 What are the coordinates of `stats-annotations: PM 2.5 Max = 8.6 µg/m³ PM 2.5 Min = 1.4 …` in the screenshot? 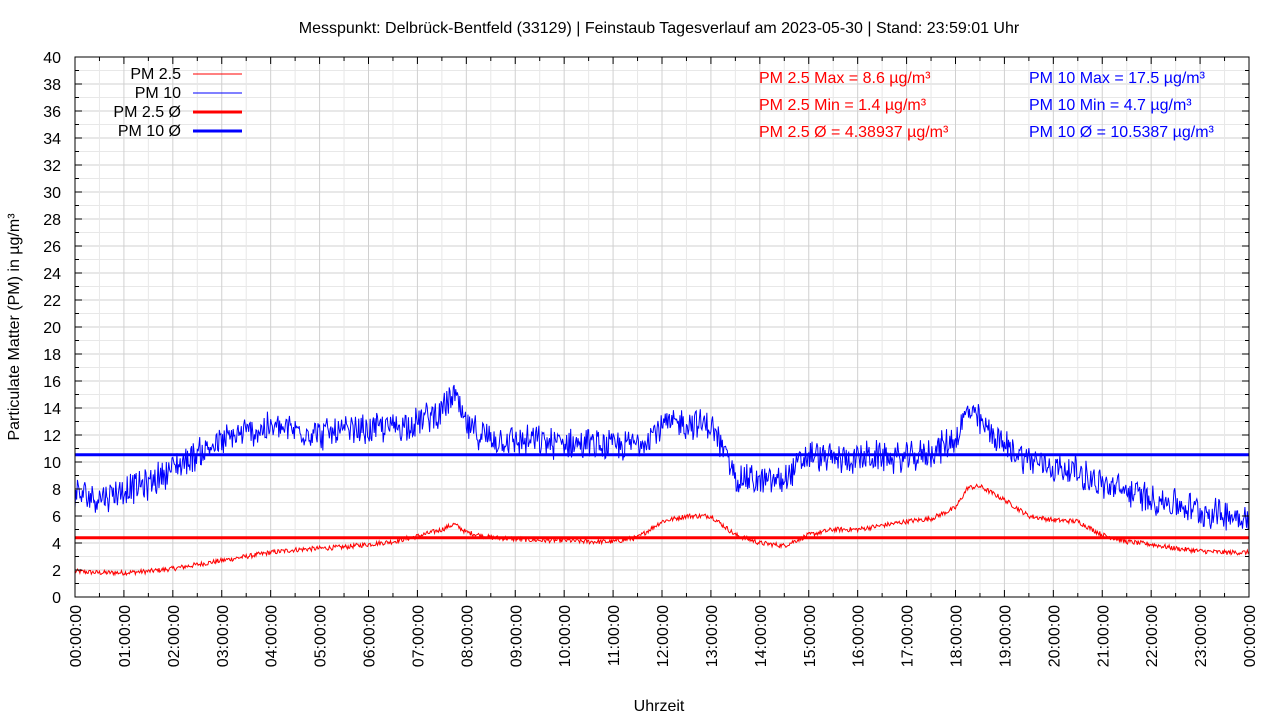 It's located at (987, 105).